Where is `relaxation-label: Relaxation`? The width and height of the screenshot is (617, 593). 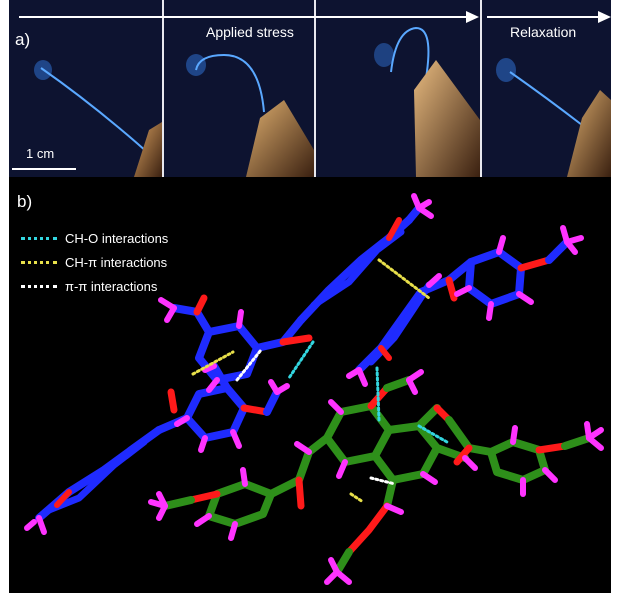
relaxation-label: Relaxation is located at coordinates (543, 32).